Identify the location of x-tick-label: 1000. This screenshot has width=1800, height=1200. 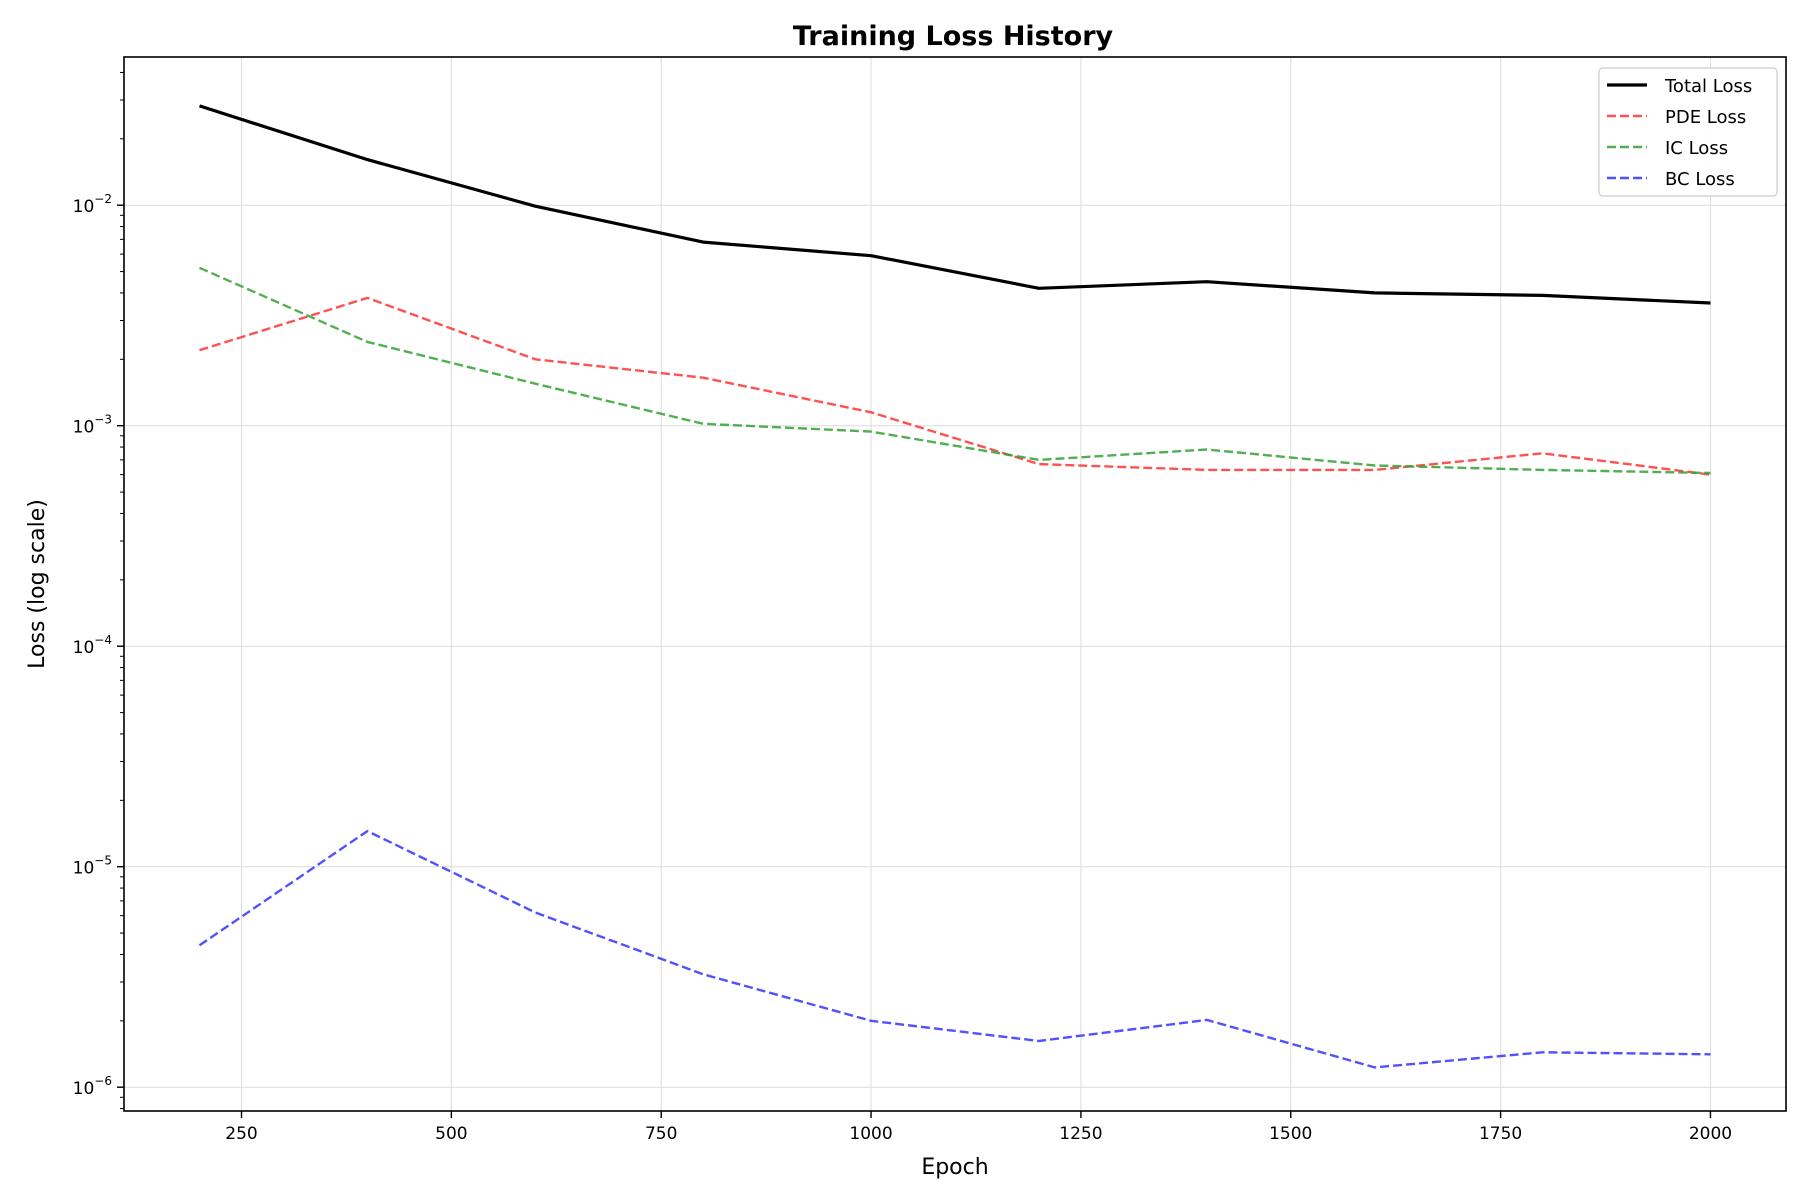
(870, 1134).